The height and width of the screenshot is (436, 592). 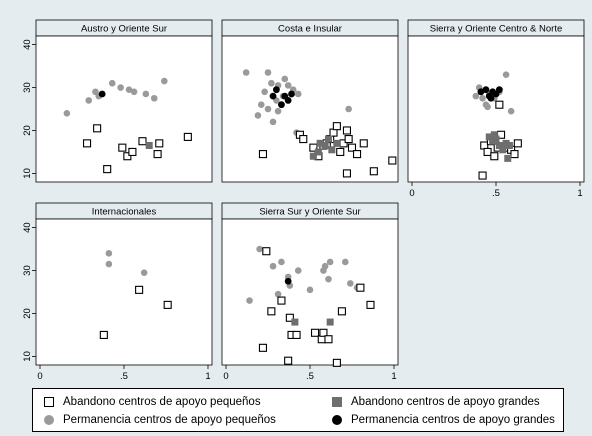 What do you see at coordinates (117, 101) in the screenshot?
I see `panel-1: Austro y Oriente Sur 10 20 30 40` at bounding box center [117, 101].